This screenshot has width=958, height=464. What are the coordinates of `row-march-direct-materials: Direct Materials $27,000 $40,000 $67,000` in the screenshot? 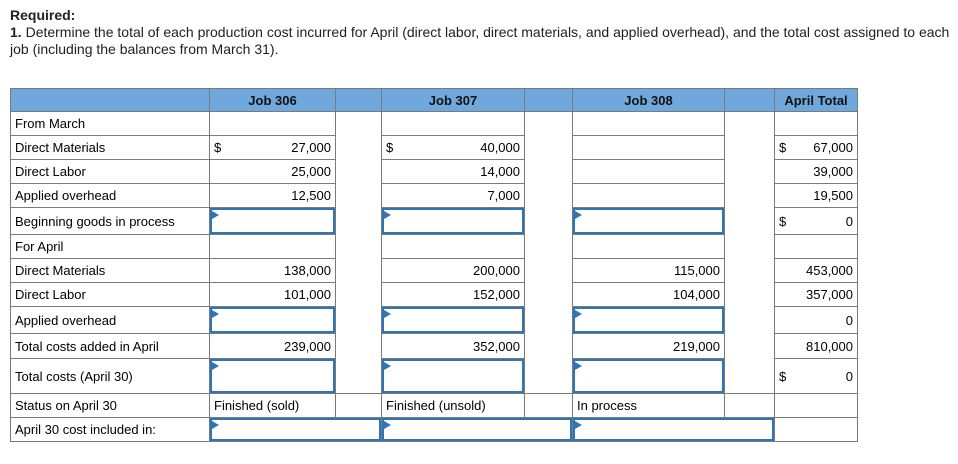 It's located at (434, 147).